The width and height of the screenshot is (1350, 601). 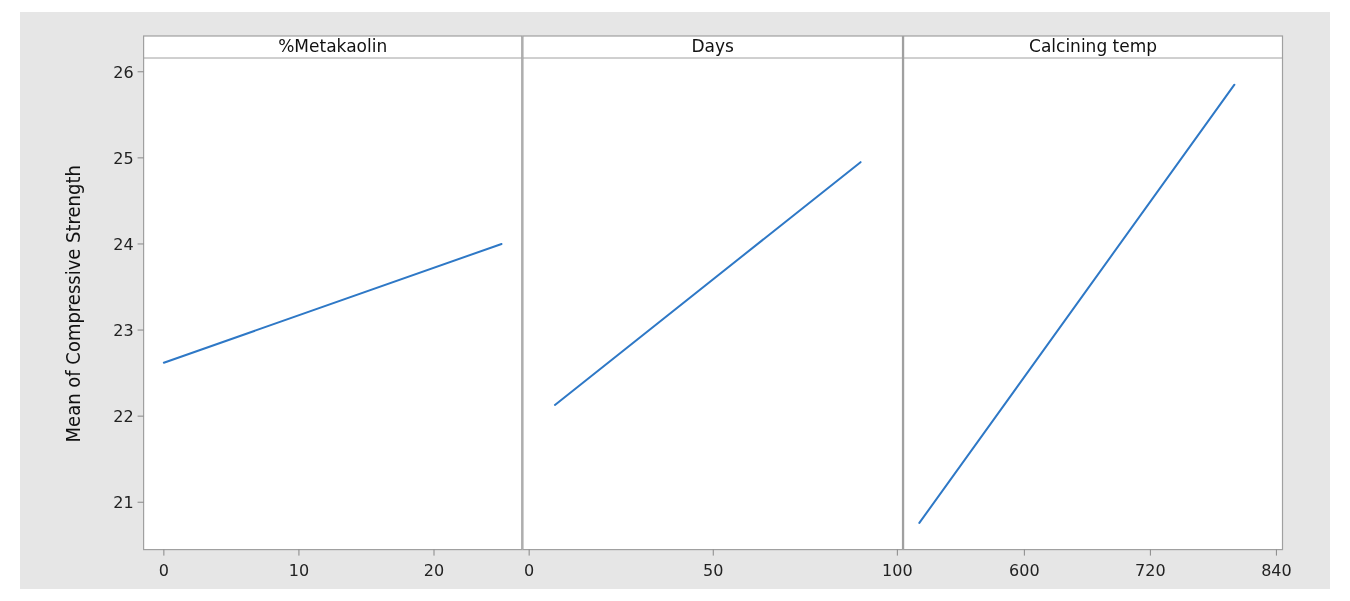 What do you see at coordinates (1024, 570) in the screenshot?
I see `x-tick-label: 600` at bounding box center [1024, 570].